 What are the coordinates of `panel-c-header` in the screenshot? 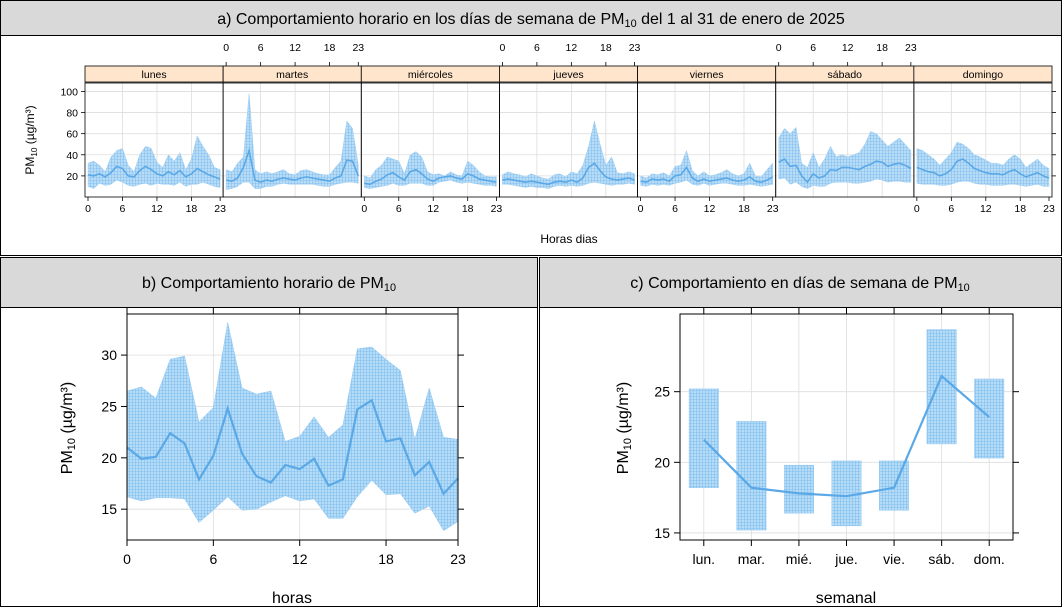 It's located at (800, 282).